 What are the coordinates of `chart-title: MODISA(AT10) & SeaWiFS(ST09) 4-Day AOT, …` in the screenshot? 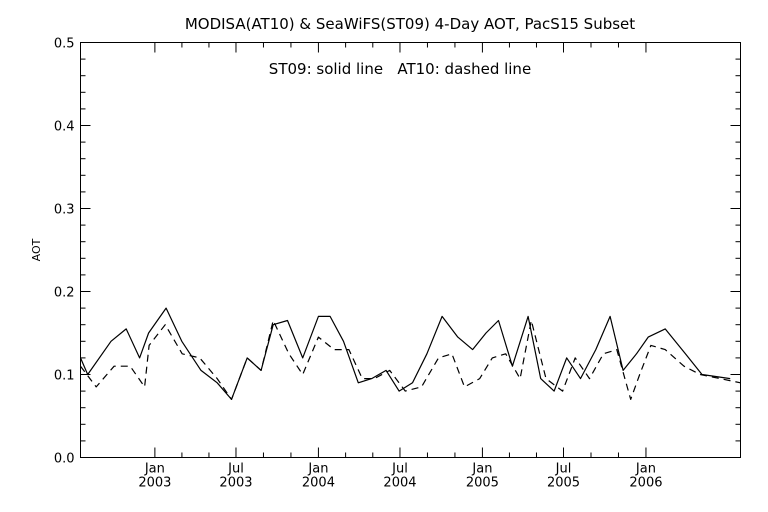 It's located at (410, 24).